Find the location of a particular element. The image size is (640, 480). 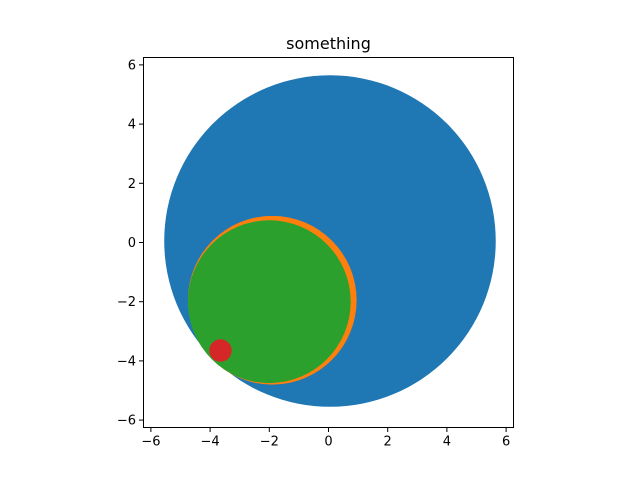

y-tick-label: 2 is located at coordinates (132, 184).